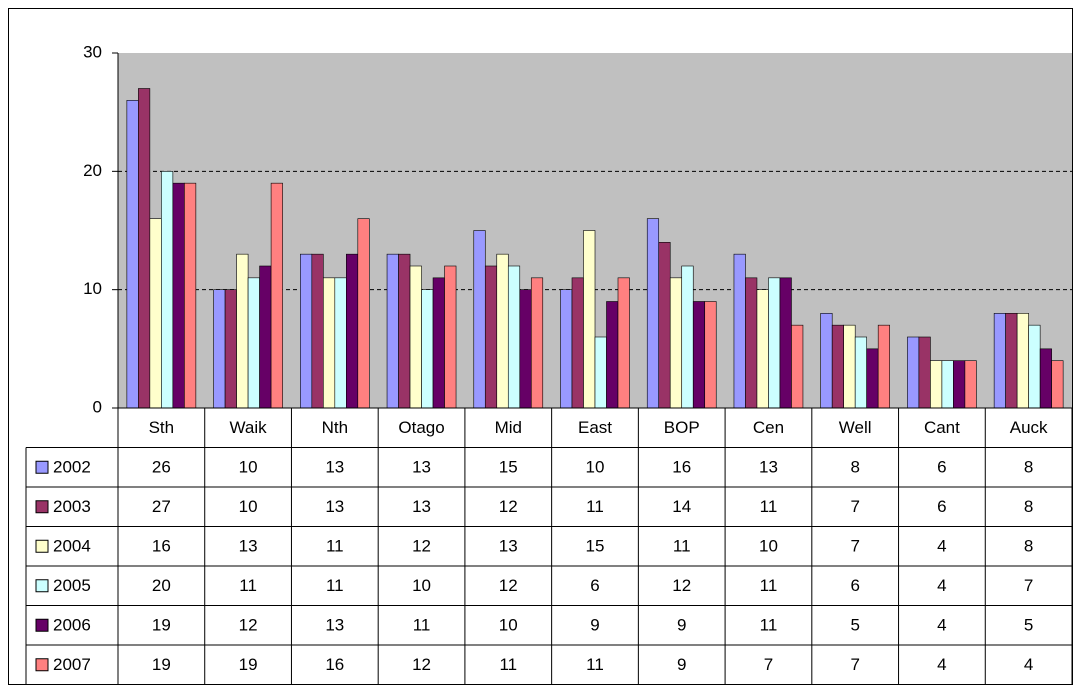 The width and height of the screenshot is (1081, 693). What do you see at coordinates (72, 625) in the screenshot?
I see `legend-label: 2006` at bounding box center [72, 625].